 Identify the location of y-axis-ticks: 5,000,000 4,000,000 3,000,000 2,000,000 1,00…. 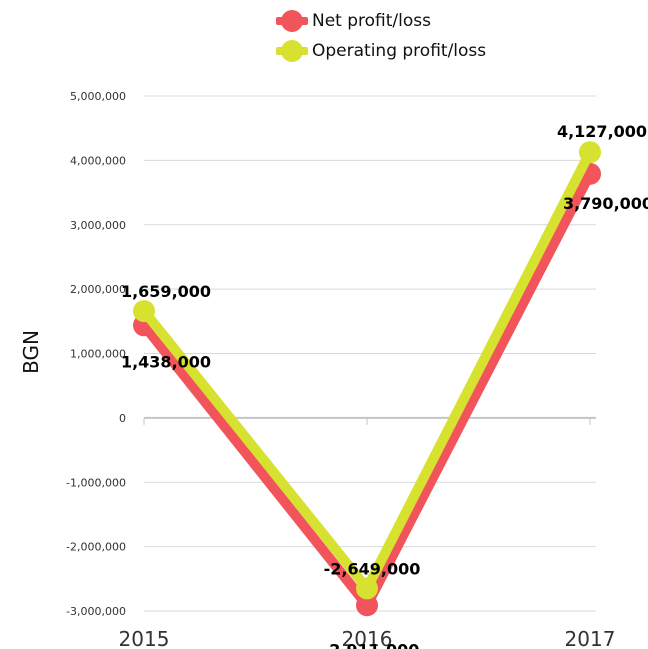
(96, 354).